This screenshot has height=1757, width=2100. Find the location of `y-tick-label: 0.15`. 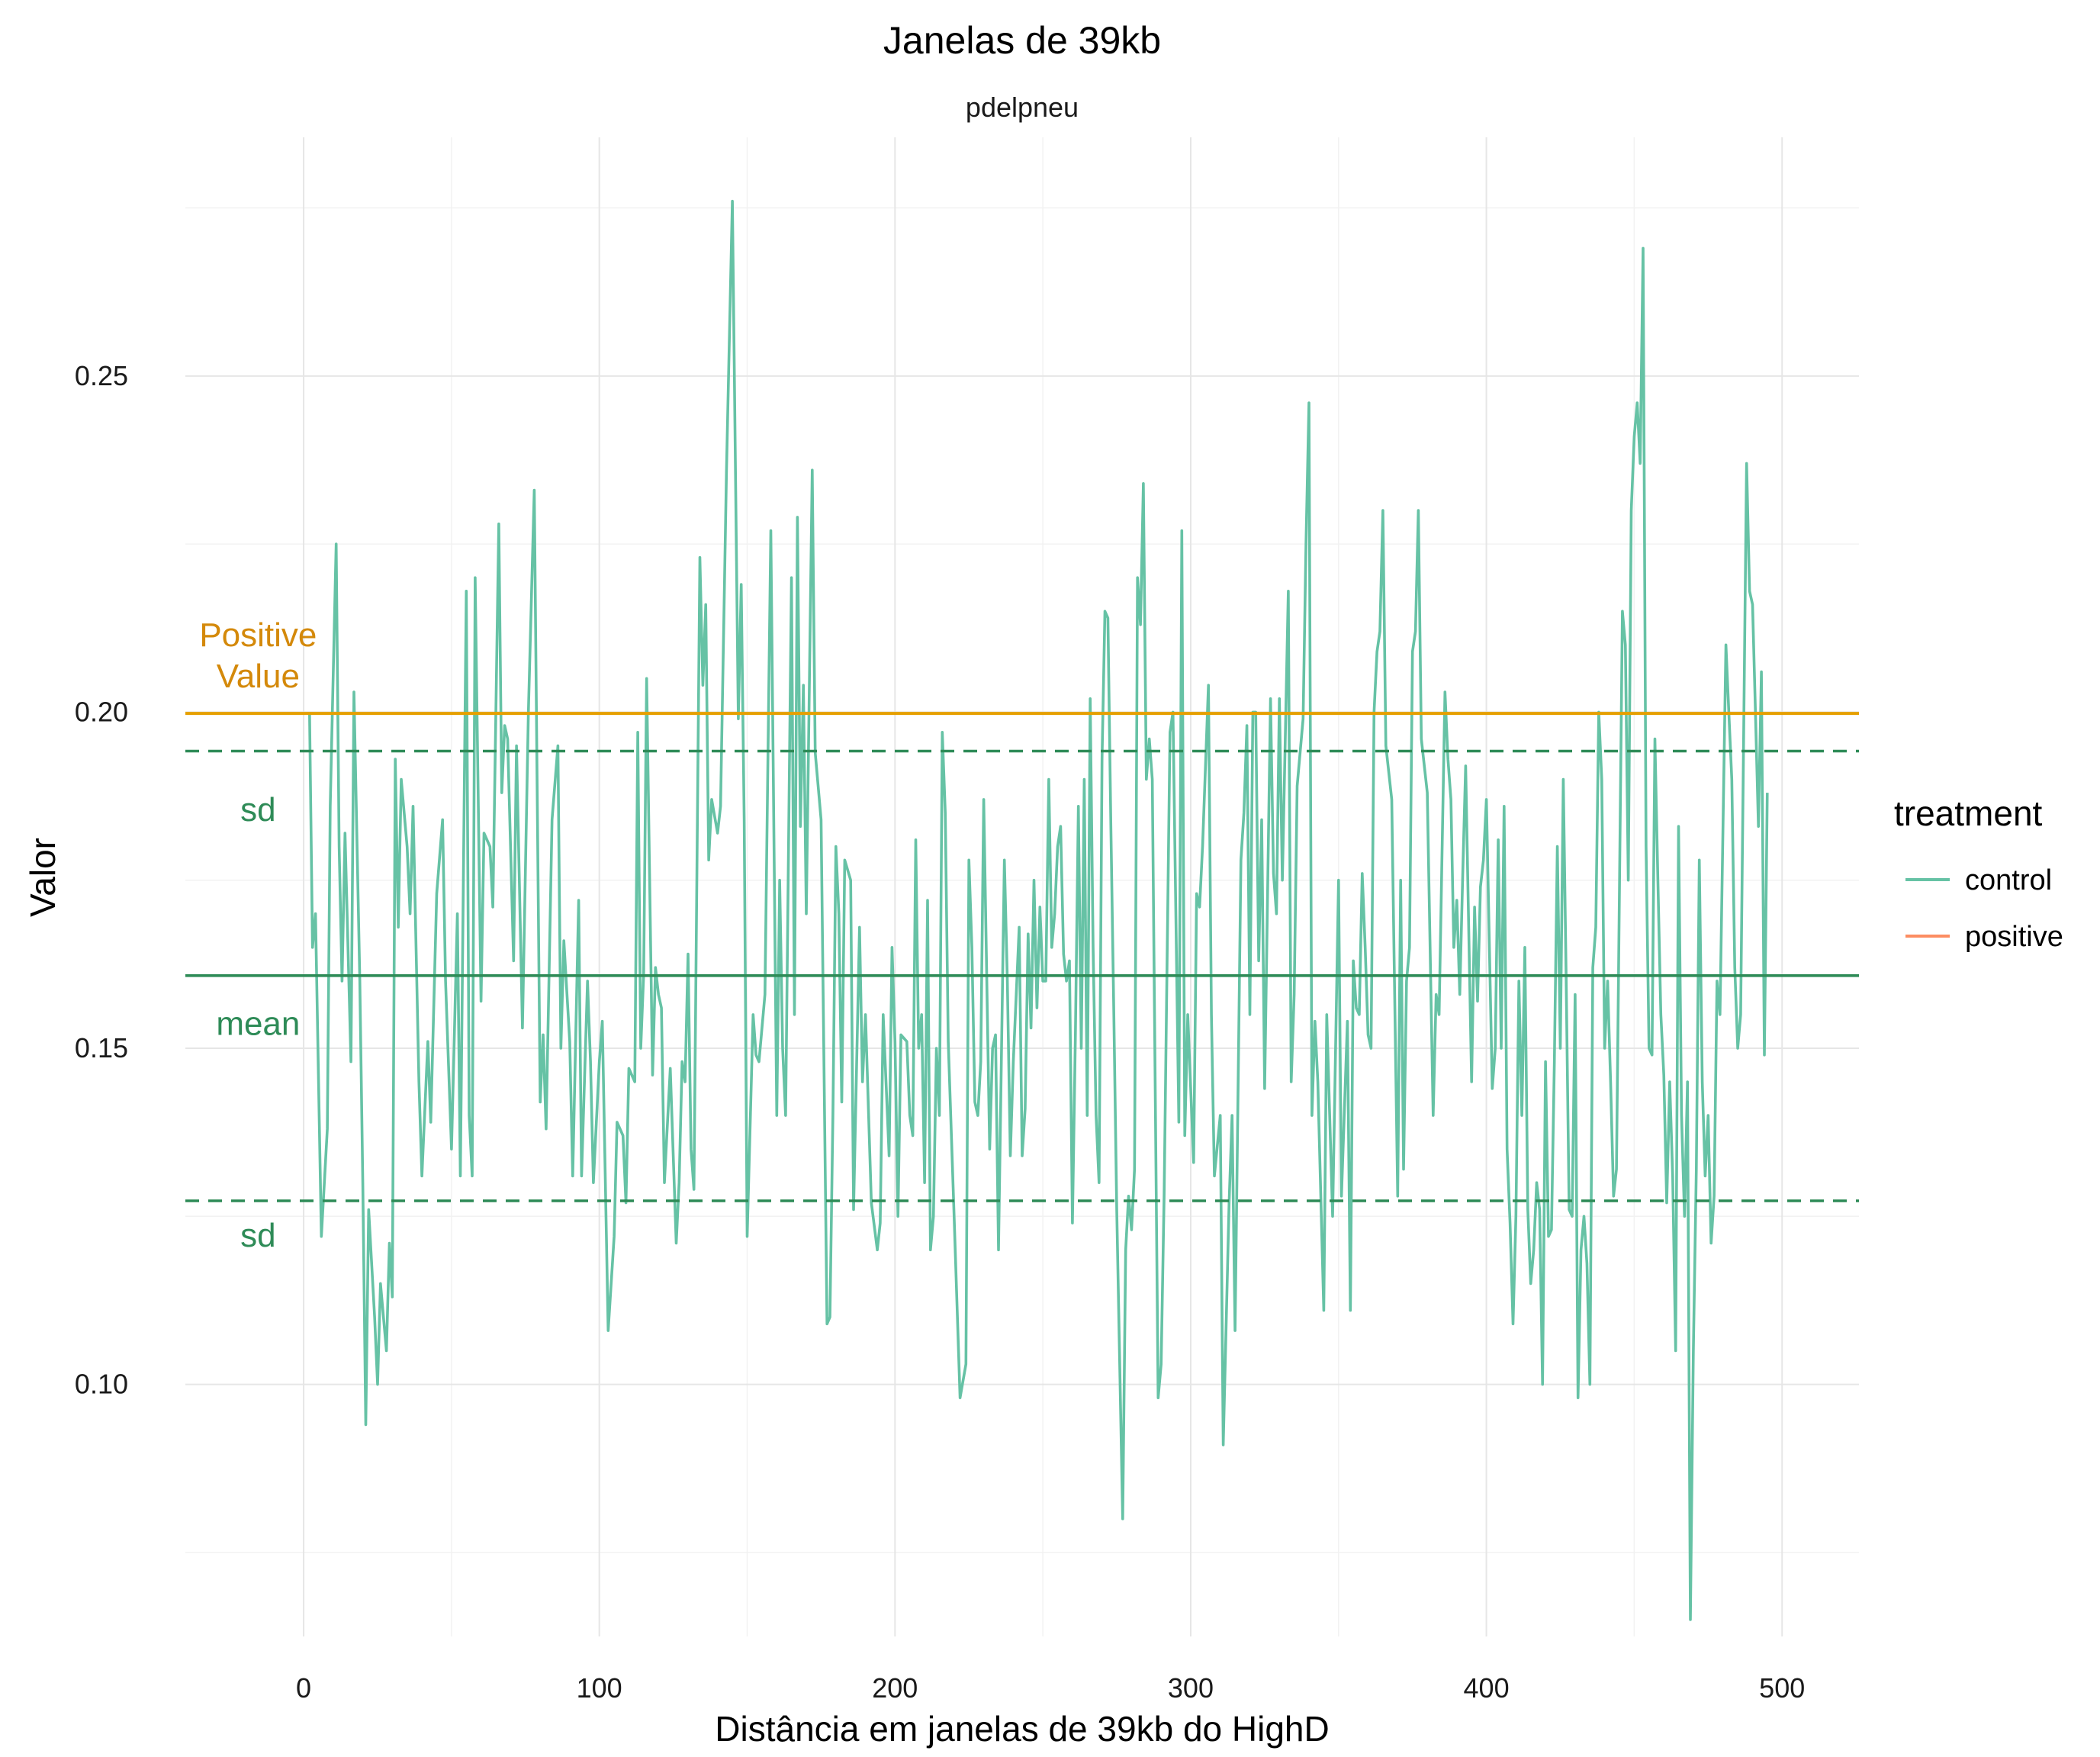

y-tick-label: 0.15 is located at coordinates (101, 1048).